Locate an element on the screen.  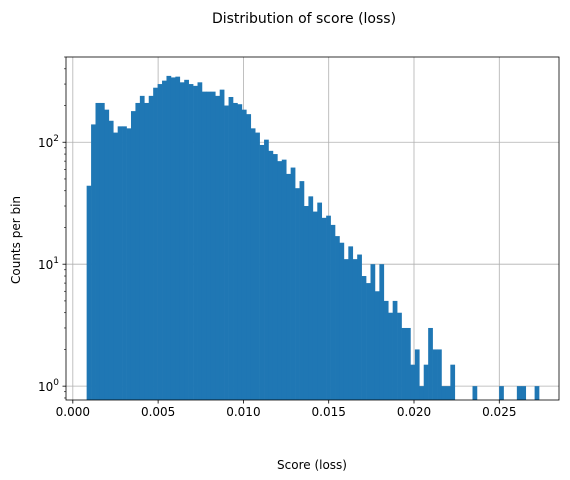
x-axis-ticks: 0.000 0.005 0.010 0.015 0.020 0.025 is located at coordinates (286, 409).